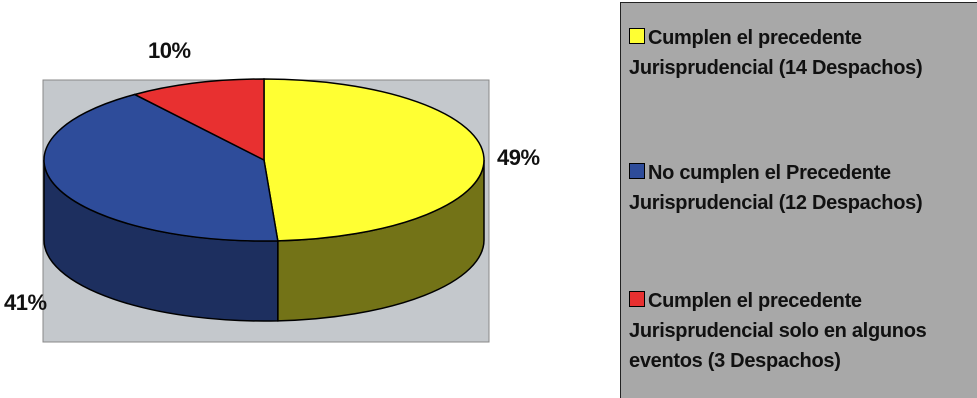 Image resolution: width=977 pixels, height=398 pixels. What do you see at coordinates (637, 171) in the screenshot?
I see `legend-swatch-blue` at bounding box center [637, 171].